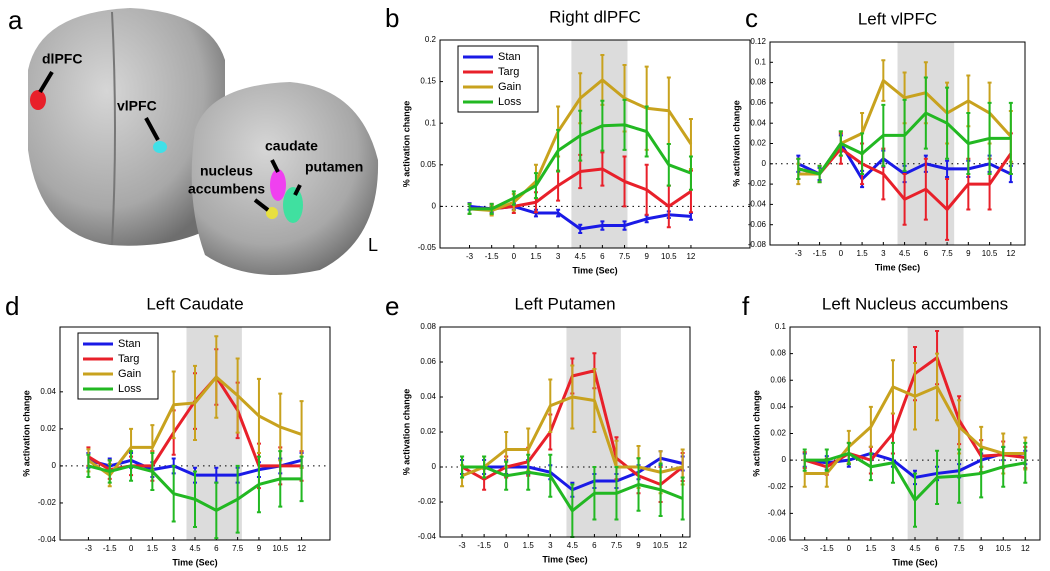  I want to click on y-tick-label: 0.05, so click(428, 164).